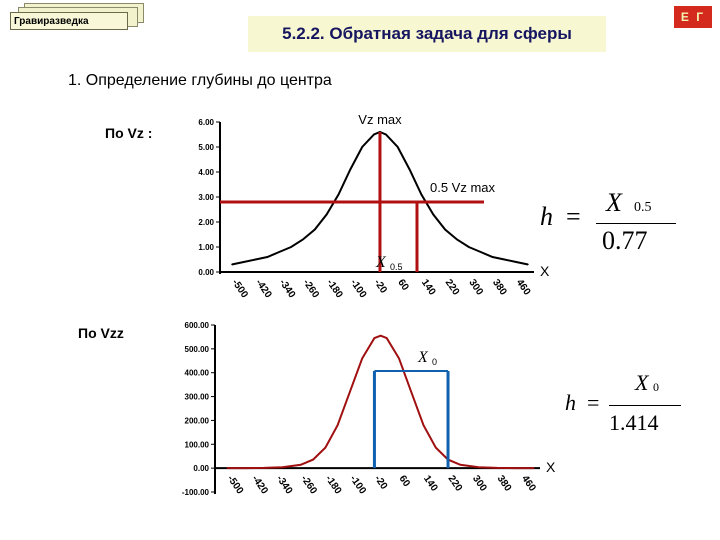  What do you see at coordinates (101, 333) in the screenshot?
I see `label-vzz: По Vzz` at bounding box center [101, 333].